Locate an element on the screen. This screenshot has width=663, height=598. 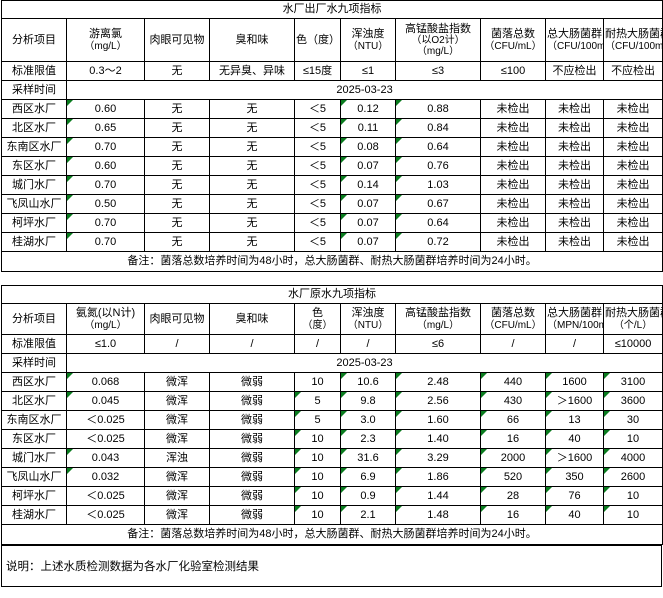
col-header-name: 分析项目 is located at coordinates (34, 318).